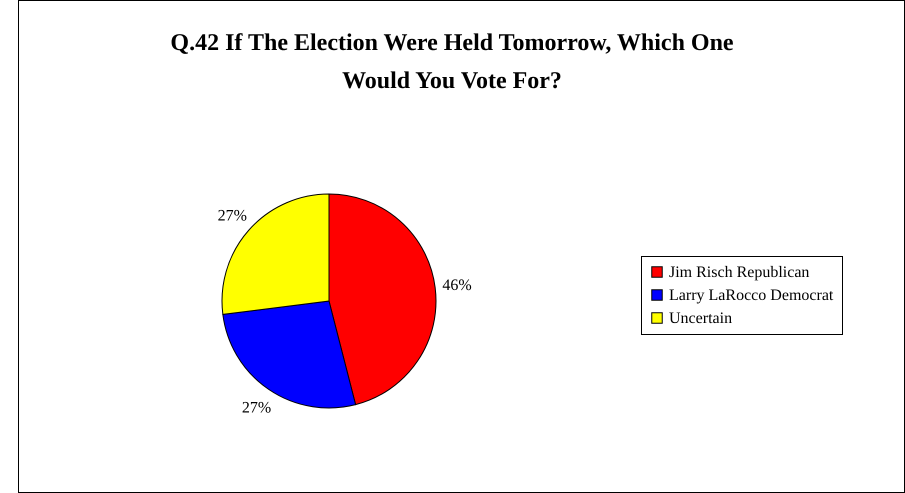 This screenshot has width=905, height=493. I want to click on legend-label: Jim Risch Republican, so click(739, 272).